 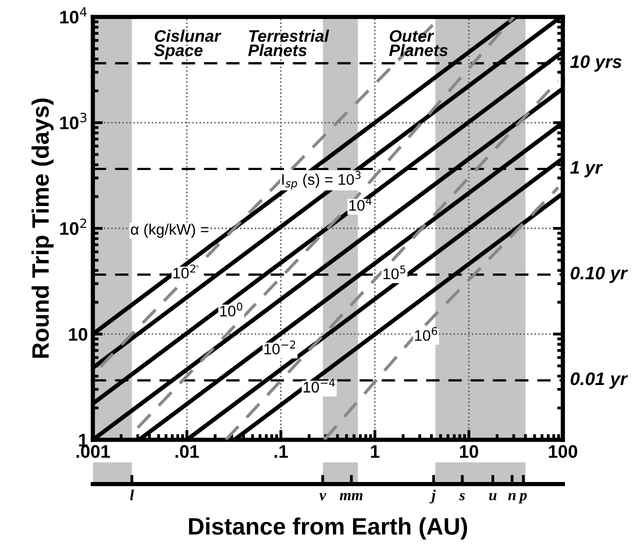 I want to click on text: l, so click(x=132, y=495).